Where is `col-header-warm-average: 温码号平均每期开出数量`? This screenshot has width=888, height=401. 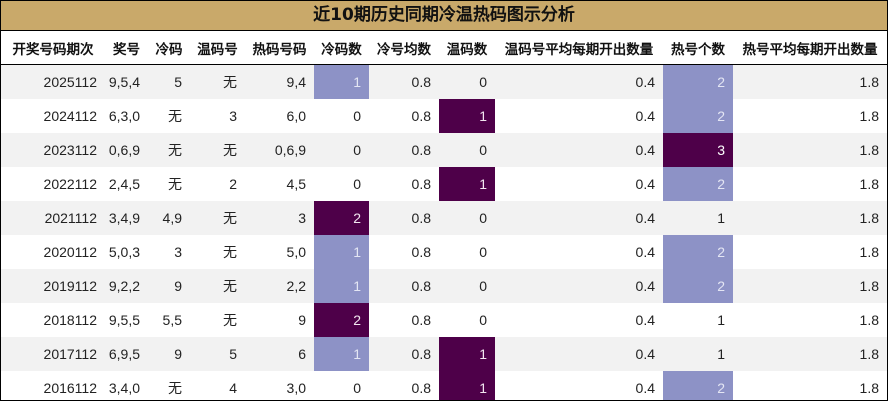 col-header-warm-average: 温码号平均每期开出数量 is located at coordinates (579, 48).